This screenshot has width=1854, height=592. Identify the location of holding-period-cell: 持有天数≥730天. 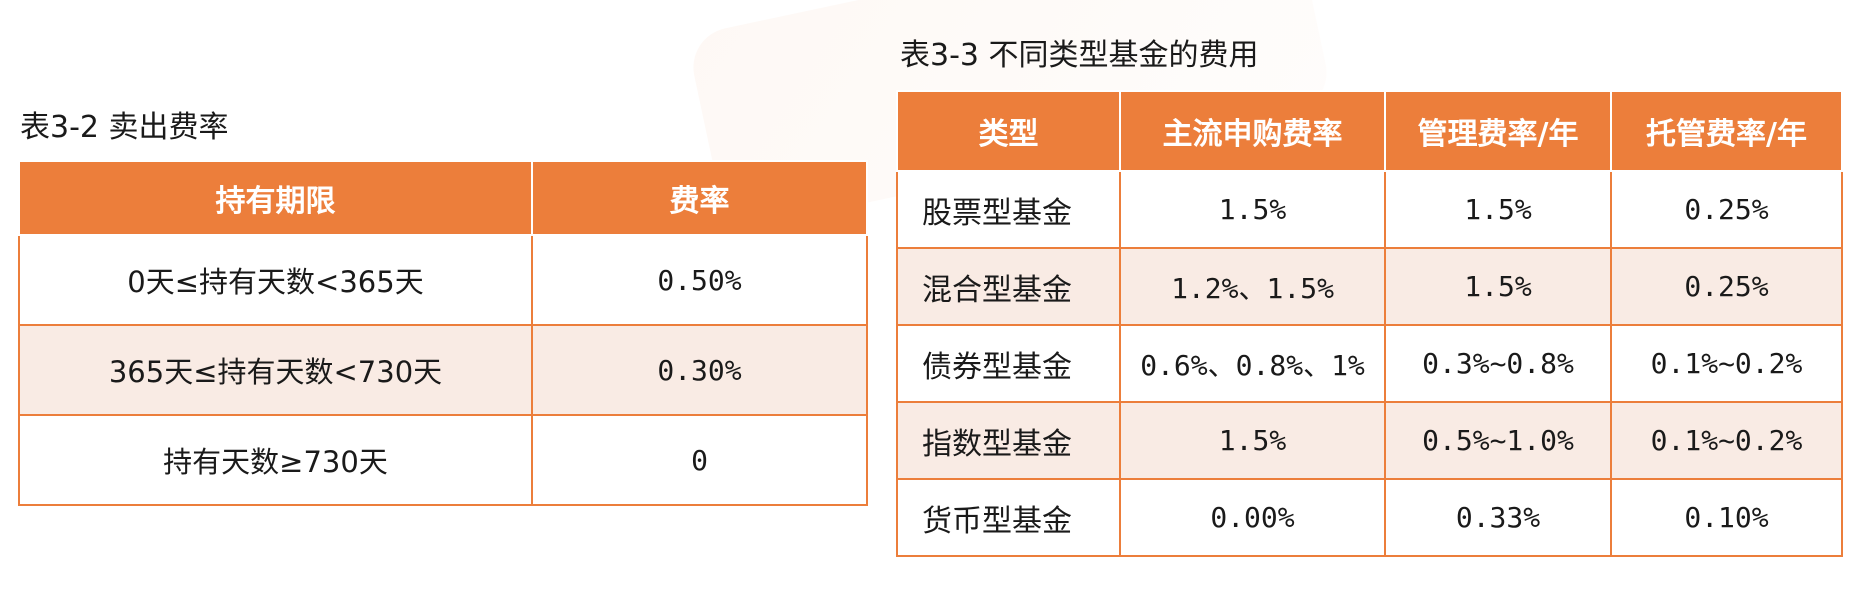
(275, 460).